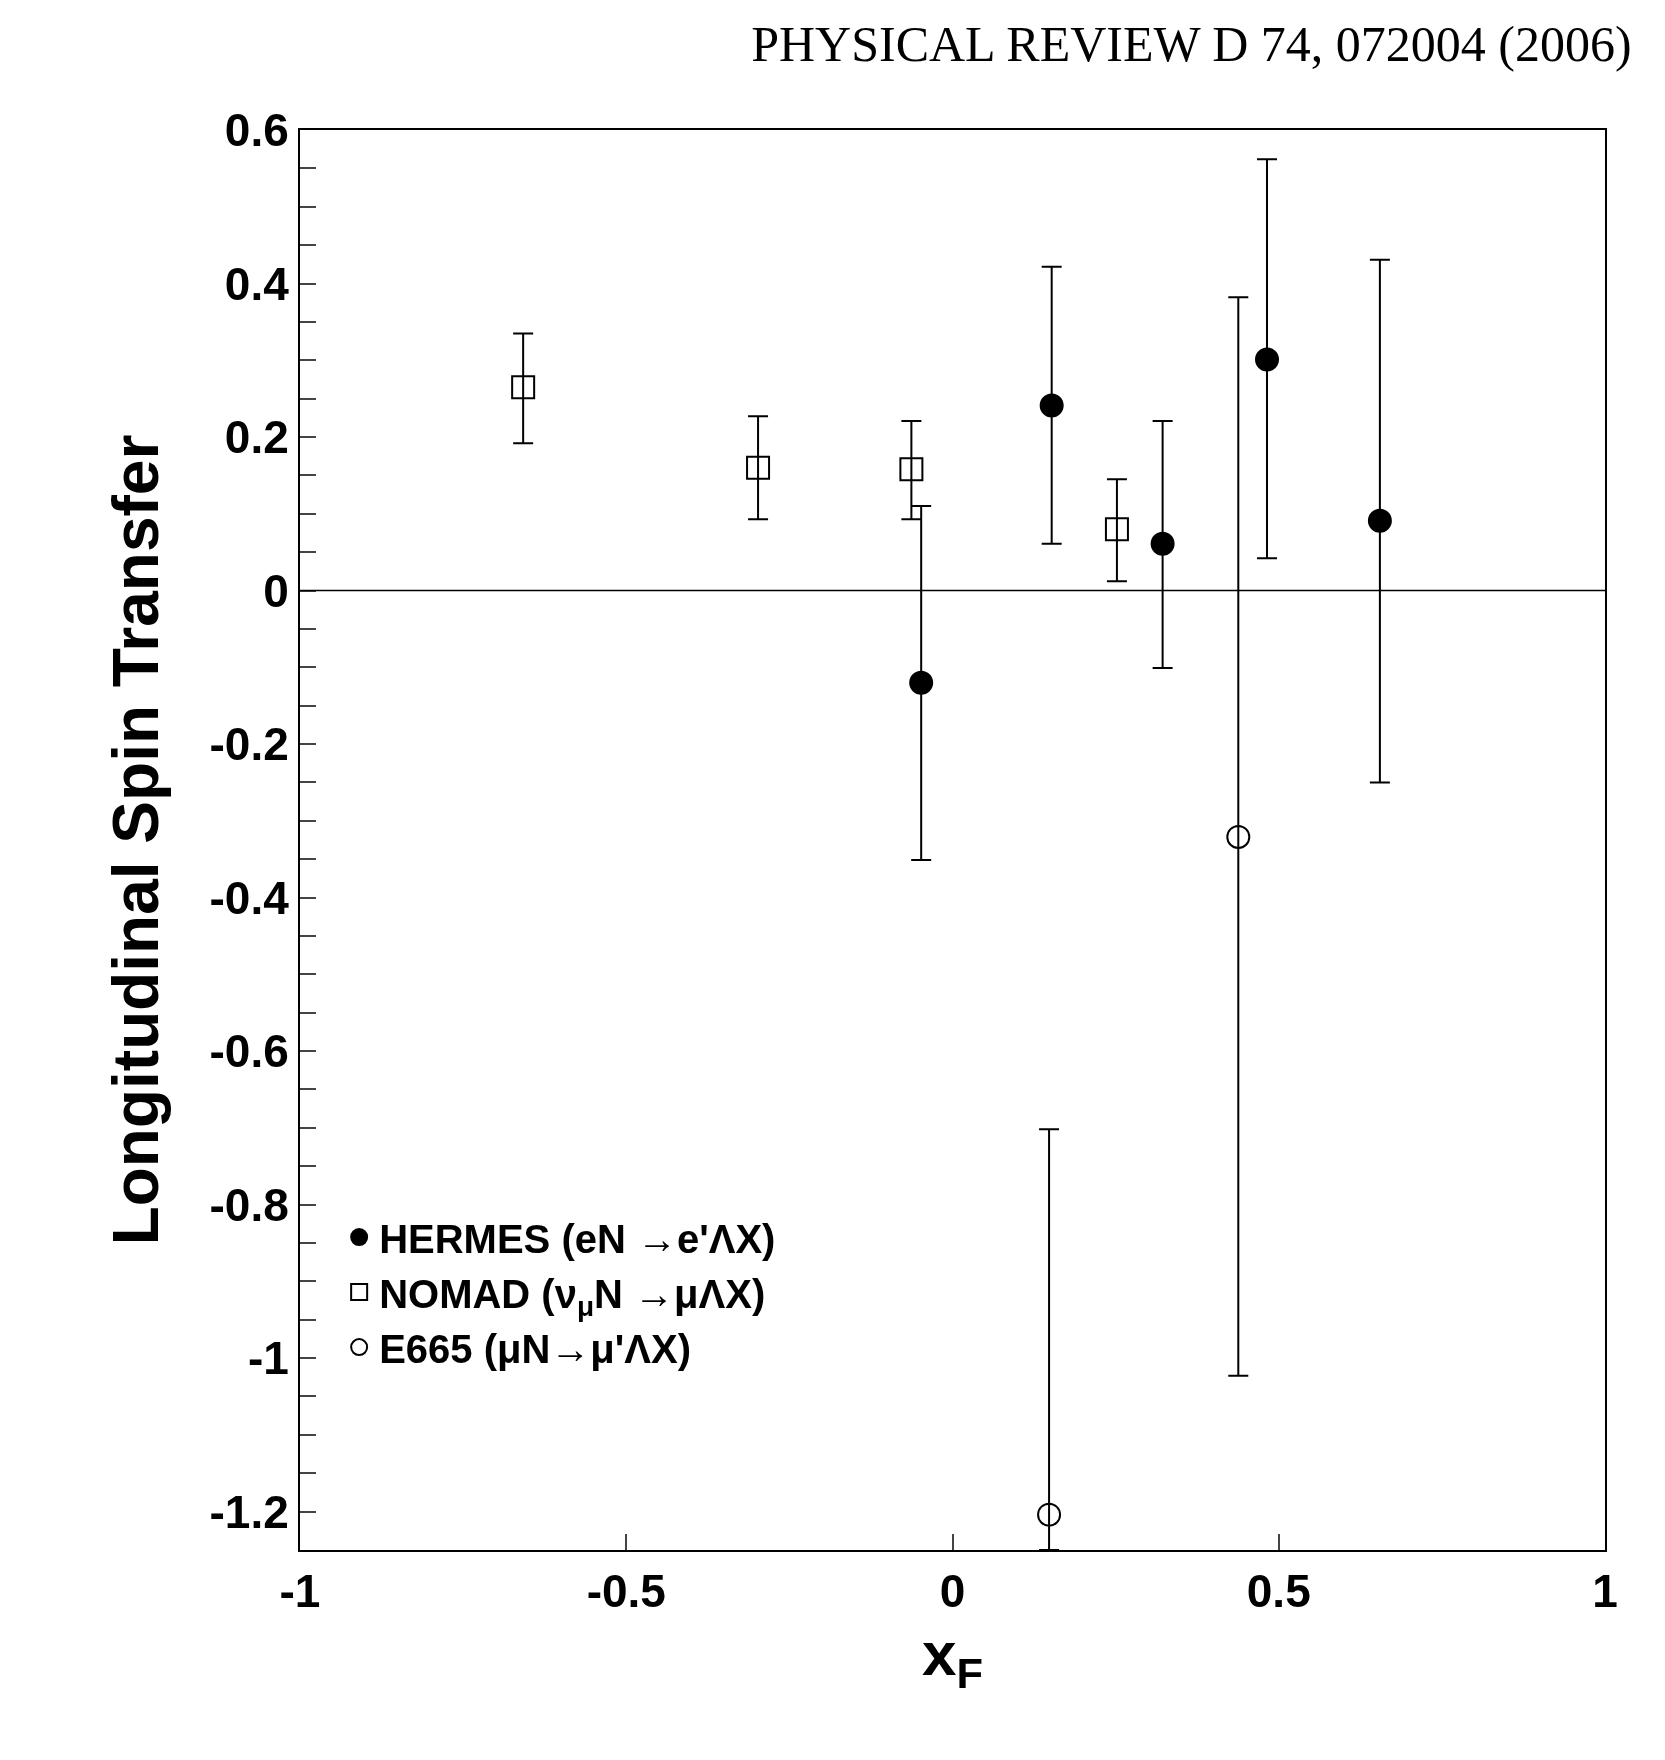  I want to click on y-tick-label: 0.2, so click(256, 437).